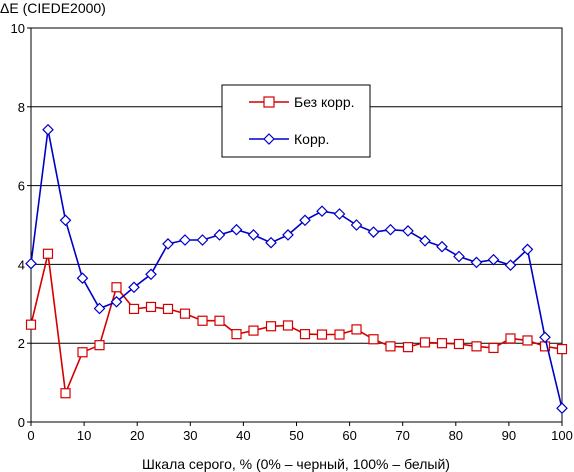 The image size is (574, 472). What do you see at coordinates (509, 435) in the screenshot?
I see `x-tick-label-9: 90` at bounding box center [509, 435].